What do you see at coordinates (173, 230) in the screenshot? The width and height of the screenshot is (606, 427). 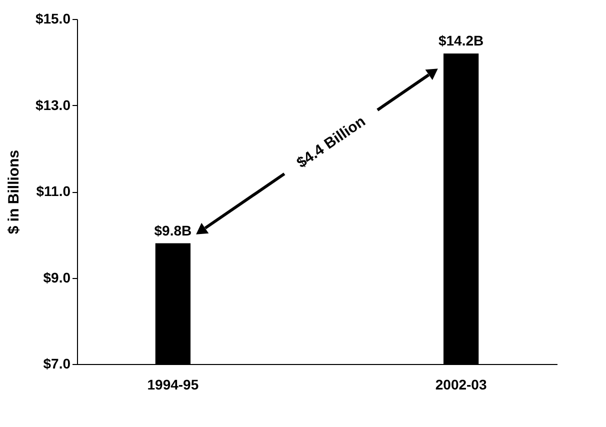 I see `data-label: $9.8B` at bounding box center [173, 230].